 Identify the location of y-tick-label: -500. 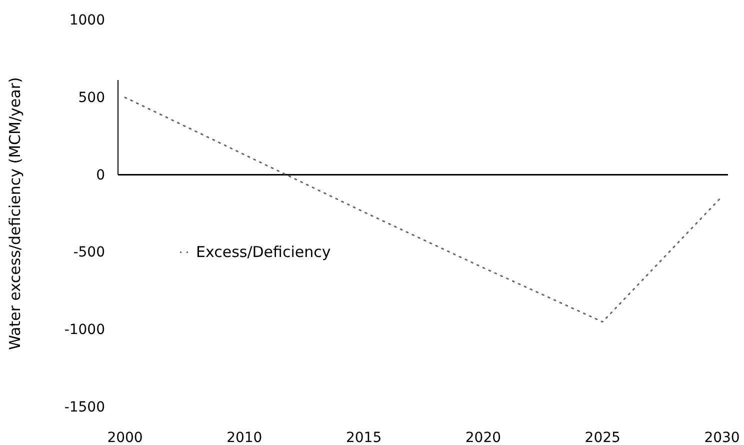
(89, 252).